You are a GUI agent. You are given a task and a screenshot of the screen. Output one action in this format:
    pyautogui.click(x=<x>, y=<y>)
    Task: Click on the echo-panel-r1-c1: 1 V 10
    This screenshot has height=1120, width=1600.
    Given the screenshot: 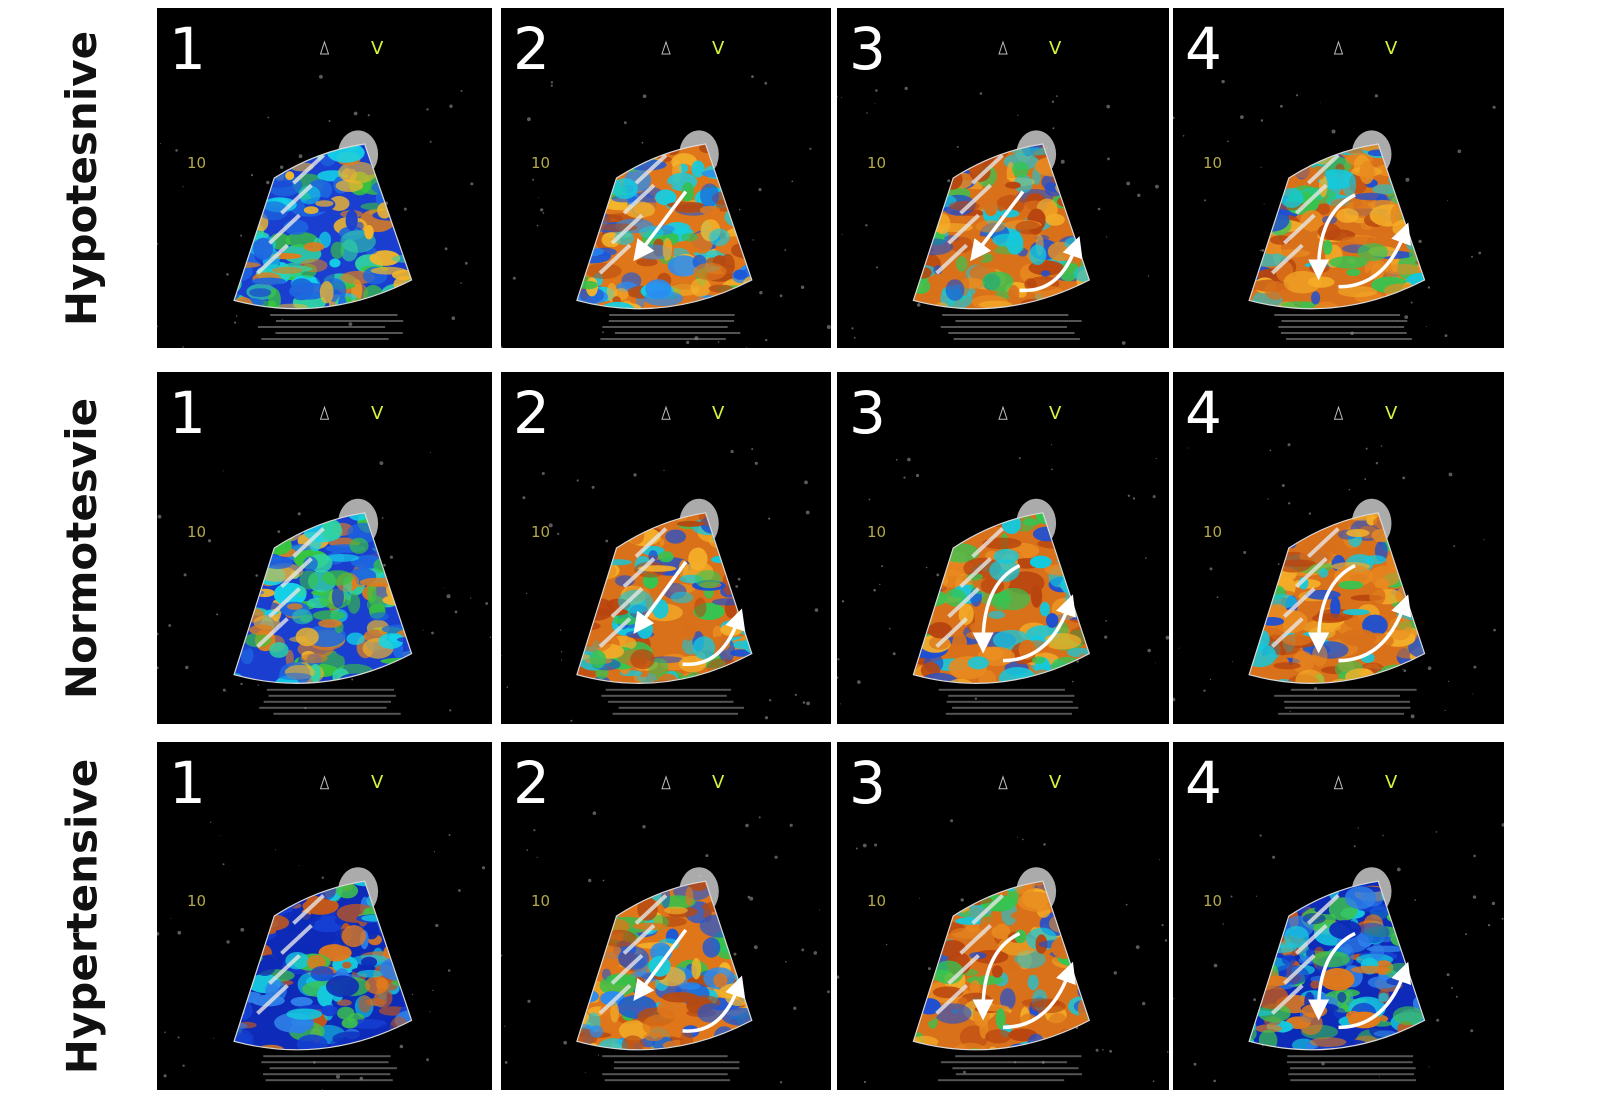 What is the action you would take?
    pyautogui.click(x=324, y=178)
    